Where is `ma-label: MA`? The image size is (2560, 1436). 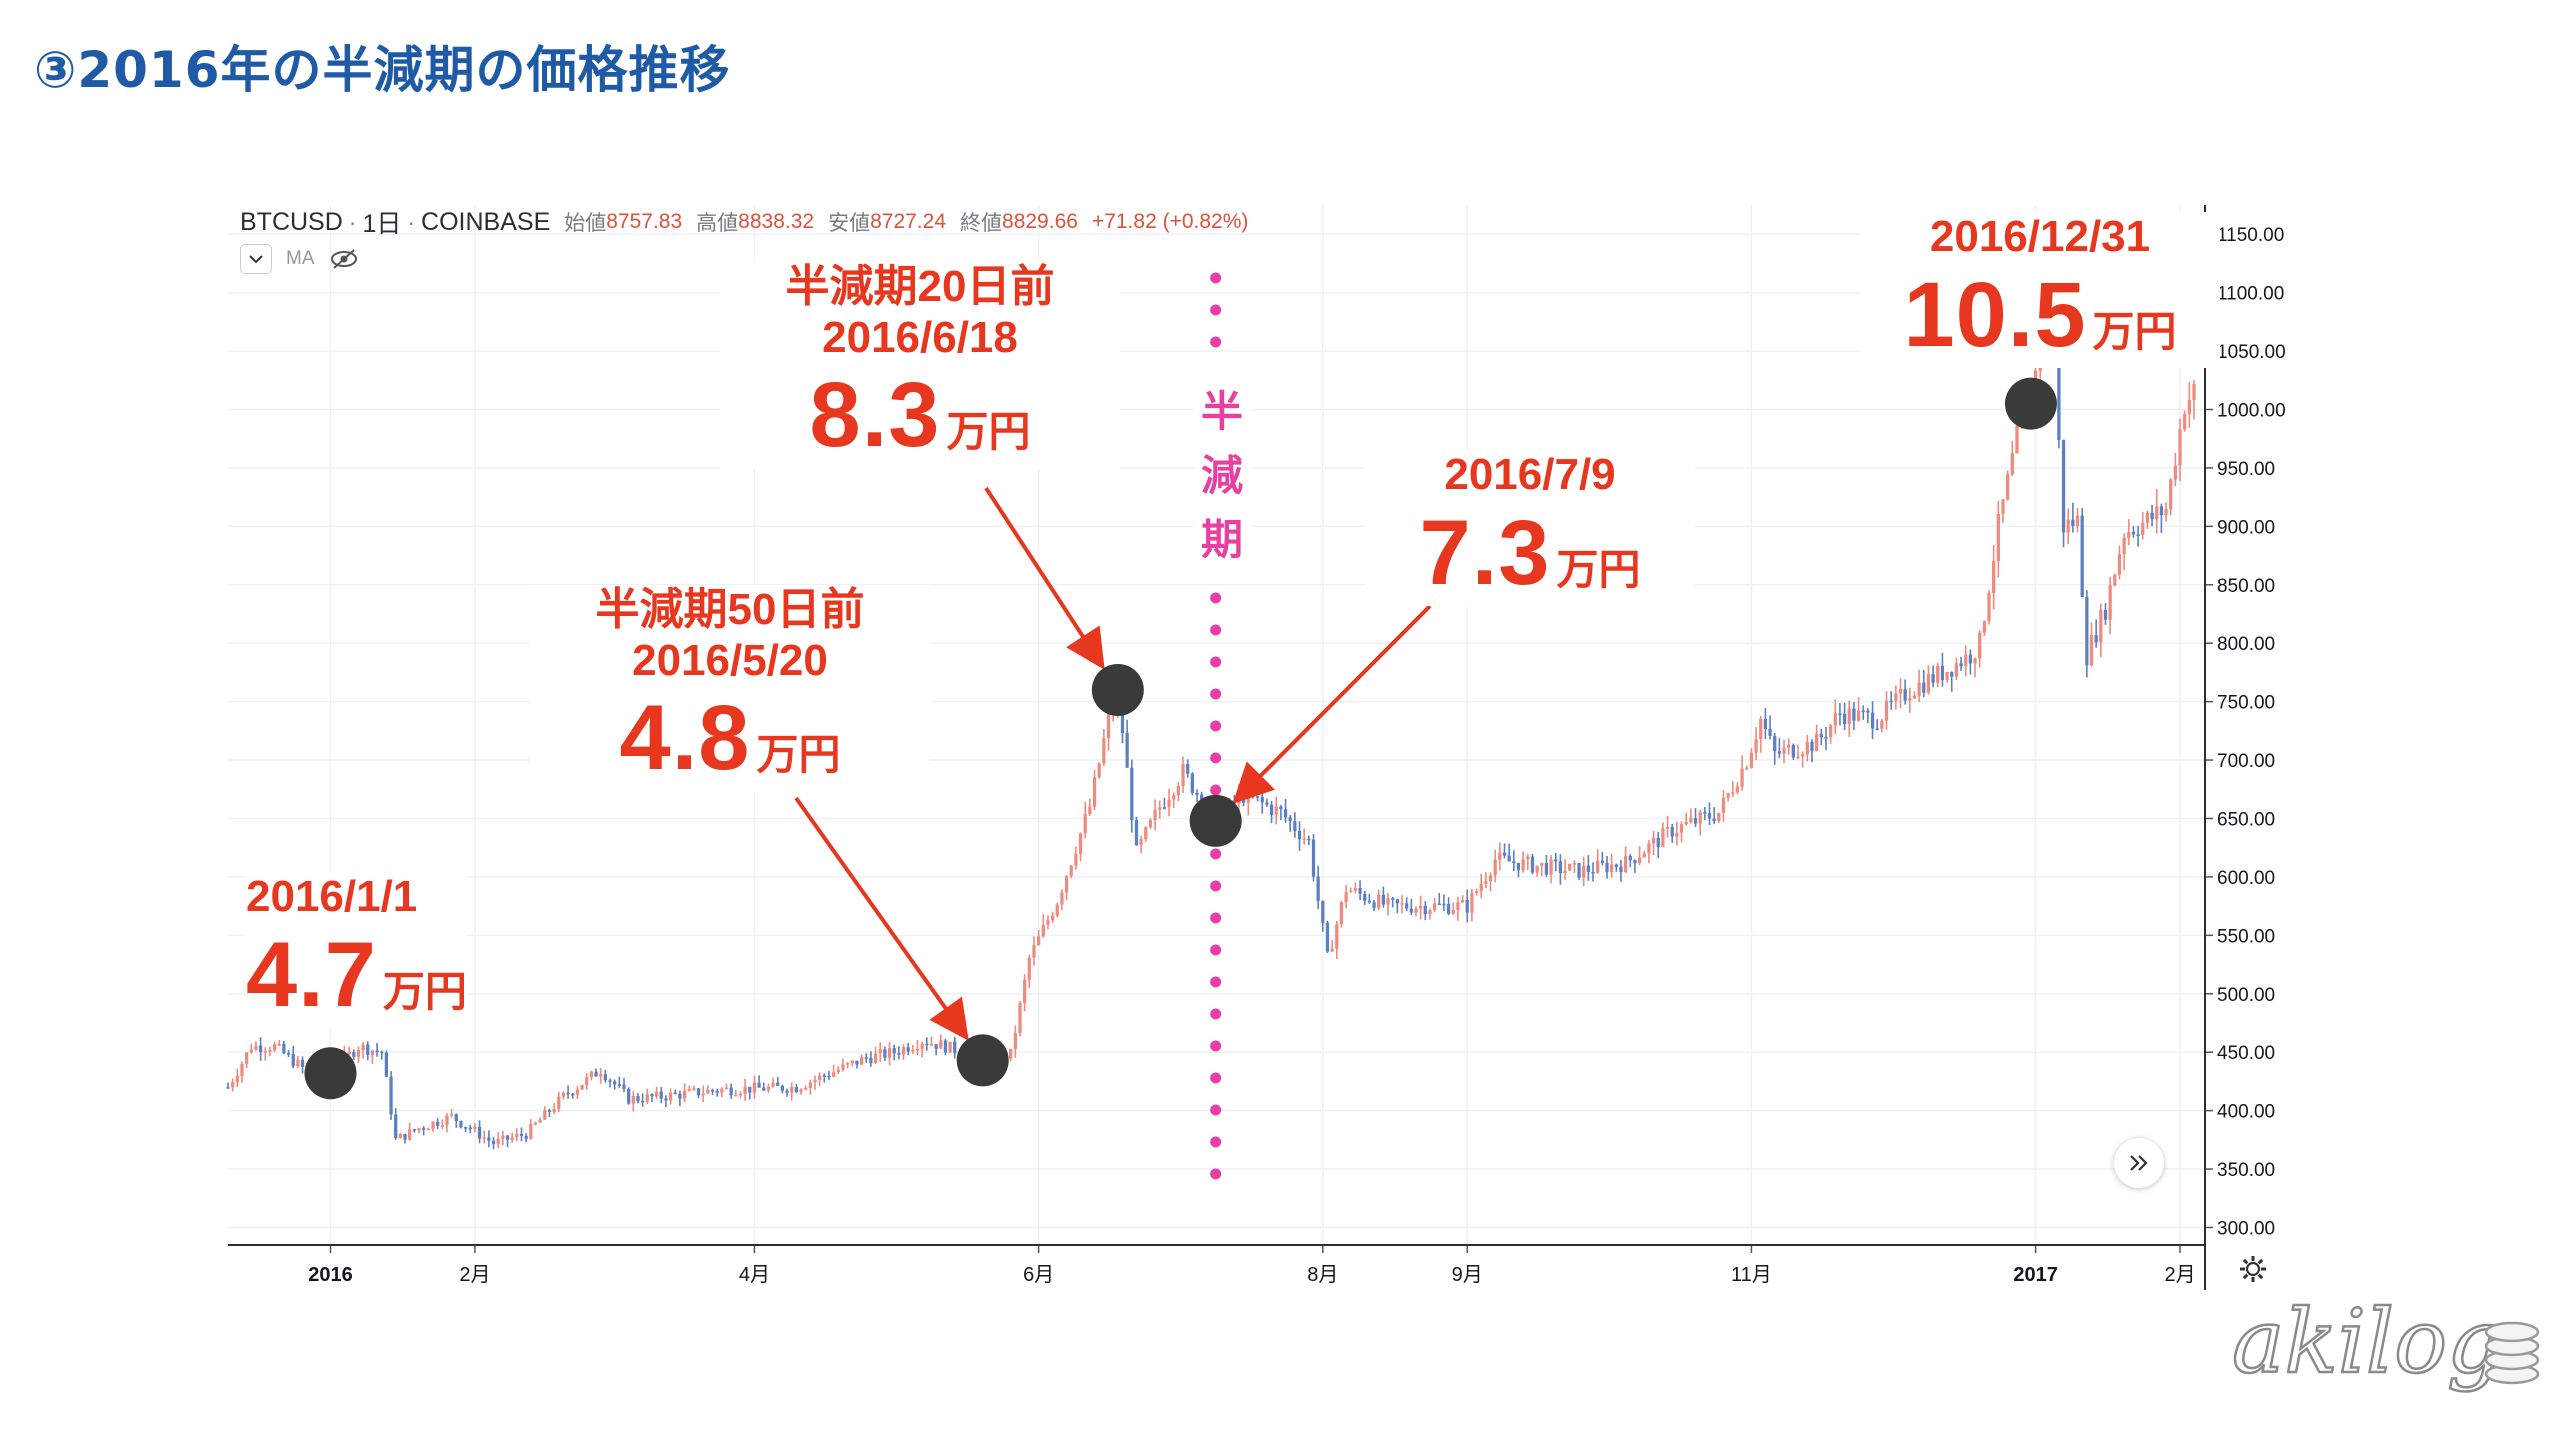
ma-label: MA is located at coordinates (300, 258).